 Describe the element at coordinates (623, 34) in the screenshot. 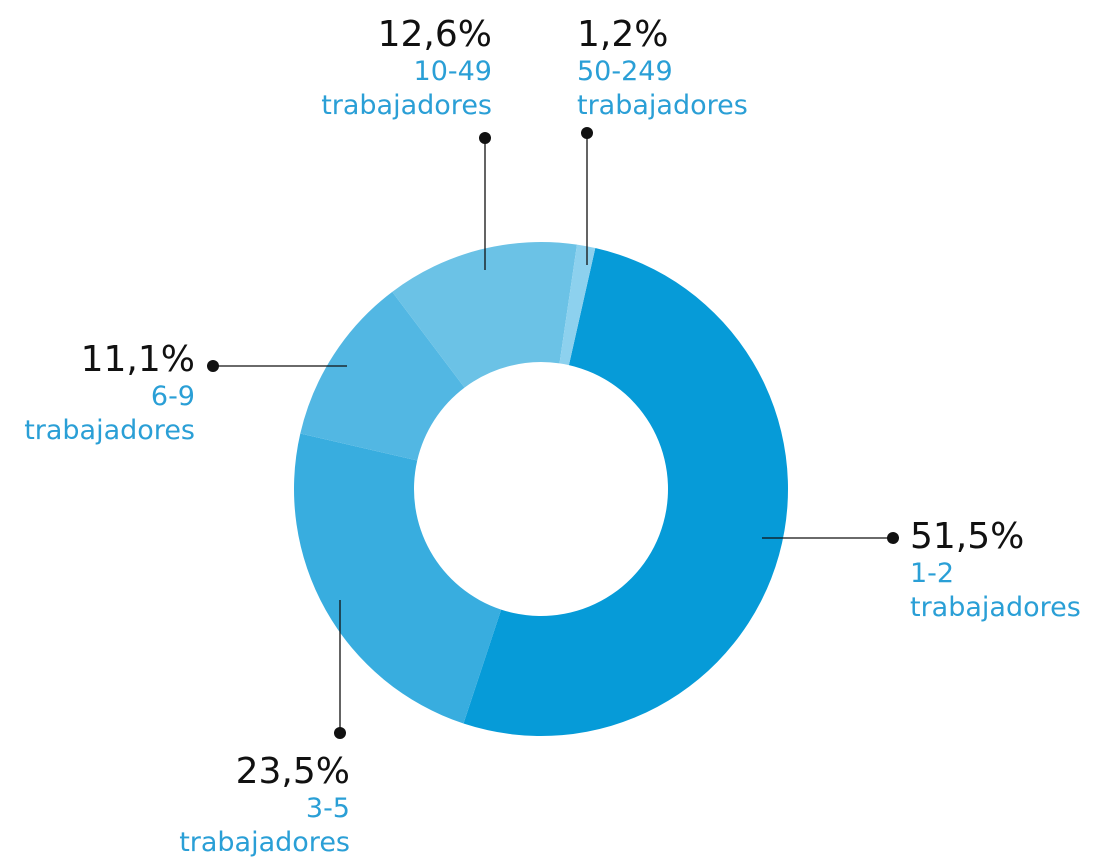

I see `value-label: 1,2%` at that location.